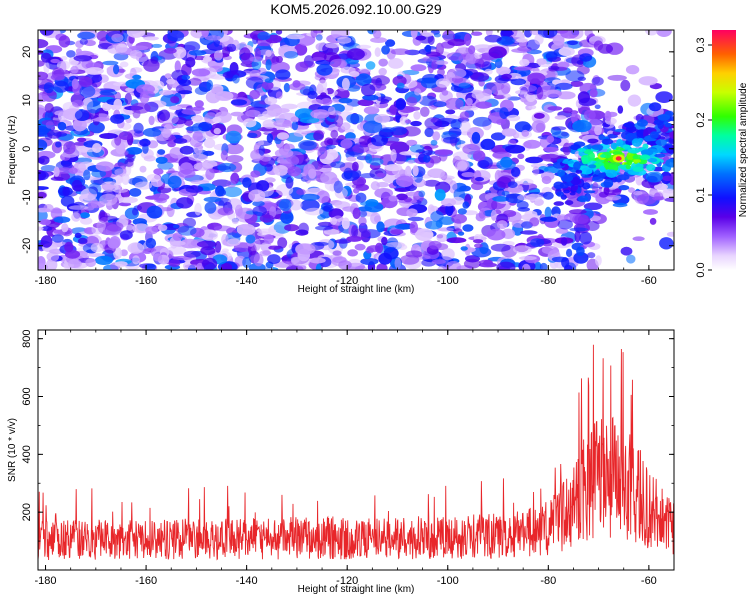 This screenshot has height=600, width=750. What do you see at coordinates (724, 150) in the screenshot?
I see `colorbar-gradient` at bounding box center [724, 150].